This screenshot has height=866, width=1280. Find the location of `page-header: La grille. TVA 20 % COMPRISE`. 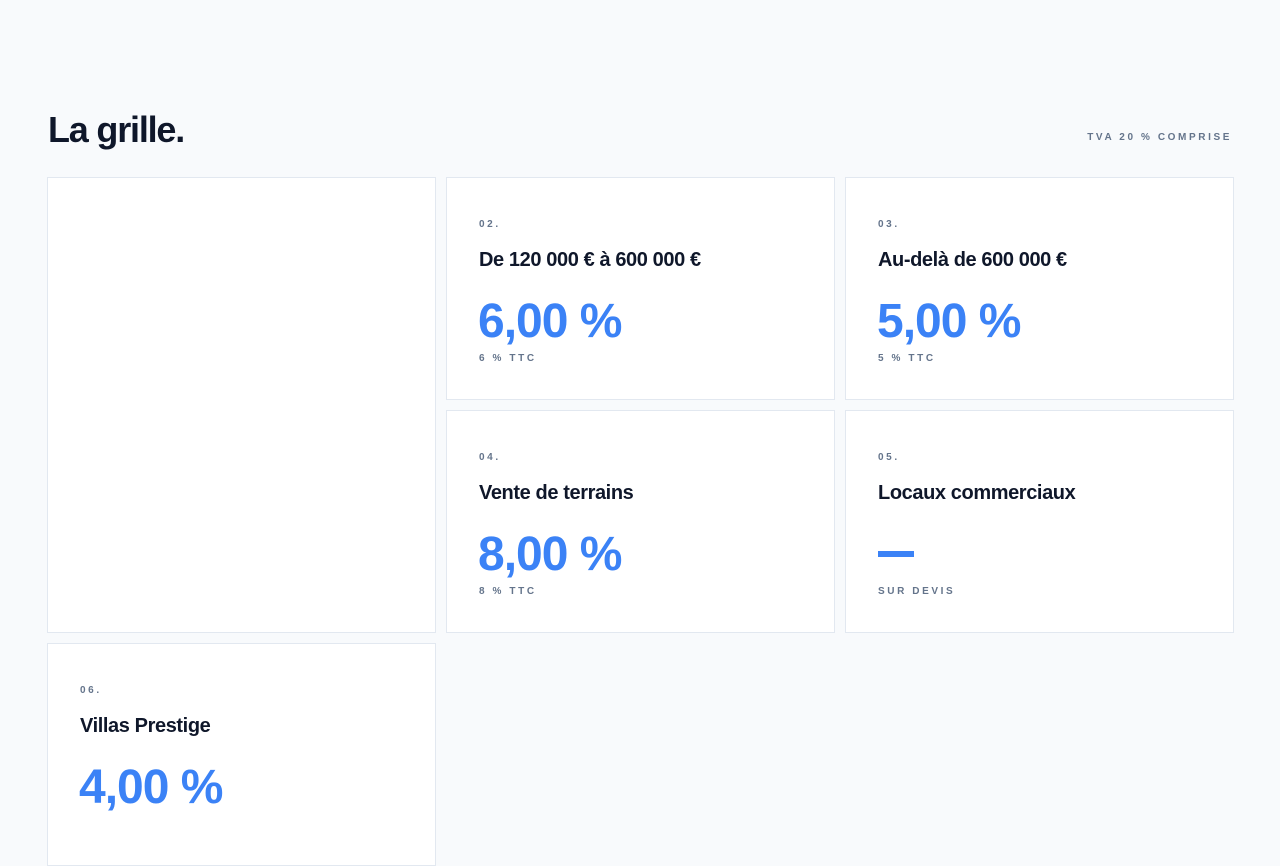

page-header: La grille. TVA 20 % COMPRISE is located at coordinates (640, 130).